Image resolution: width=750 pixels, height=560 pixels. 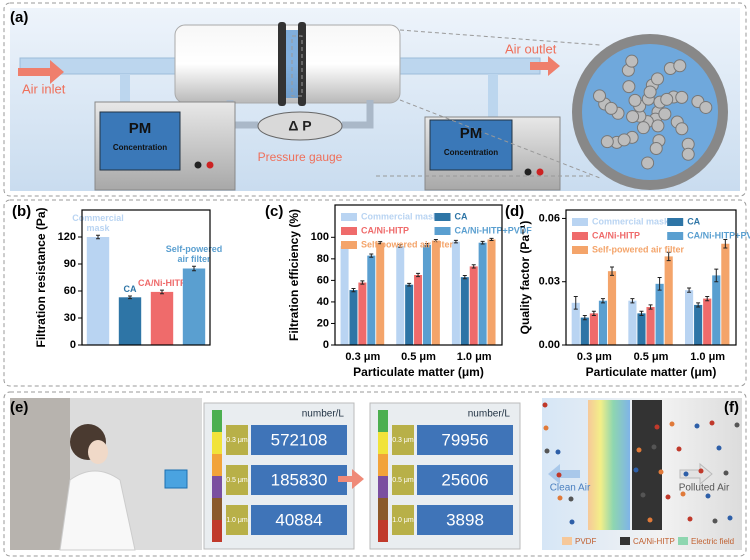 I want to click on label: Air outlet, so click(x=531, y=48).